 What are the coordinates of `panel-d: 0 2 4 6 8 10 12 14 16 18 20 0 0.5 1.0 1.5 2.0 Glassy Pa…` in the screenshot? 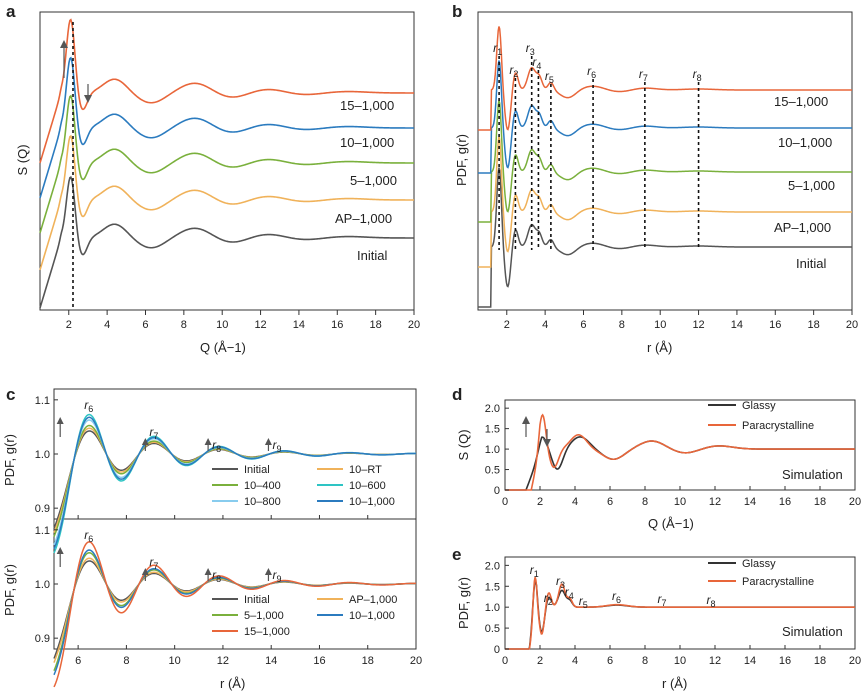 It's located at (658, 465).